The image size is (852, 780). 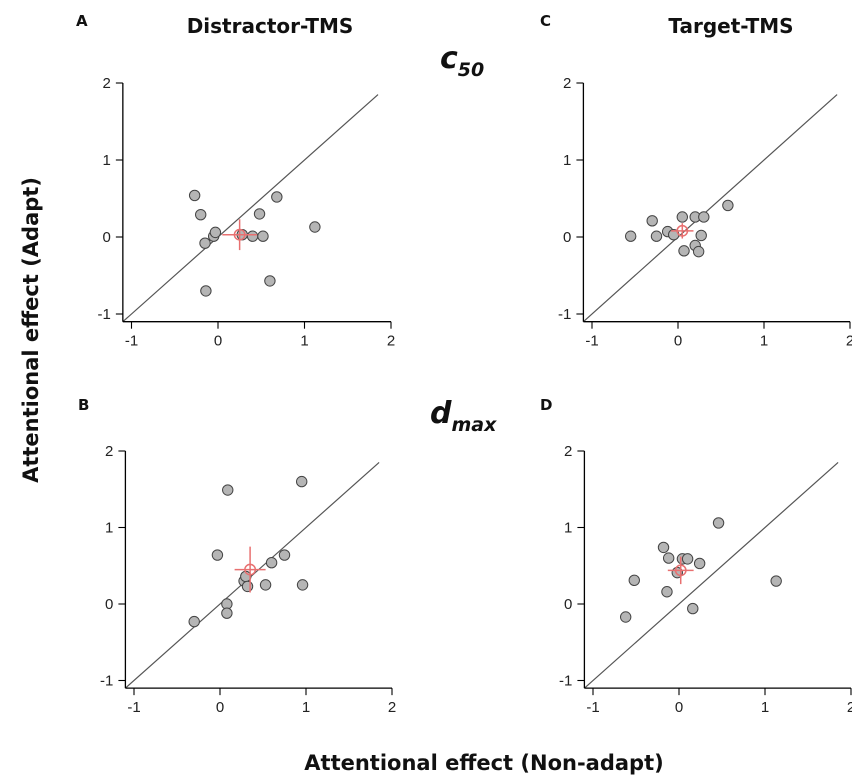 What do you see at coordinates (568, 528) in the screenshot?
I see `y-tick-label-d: 1` at bounding box center [568, 528].